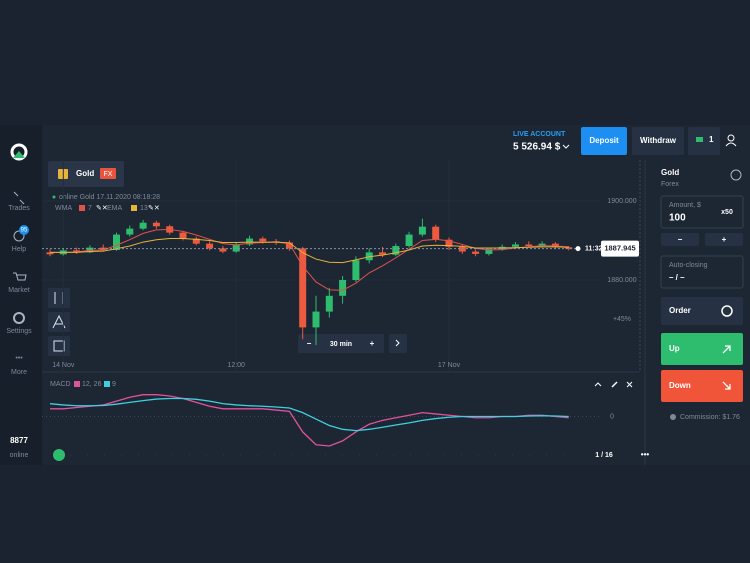 The image size is (750, 563). Describe the element at coordinates (674, 348) in the screenshot. I see `button-label: Up` at that location.